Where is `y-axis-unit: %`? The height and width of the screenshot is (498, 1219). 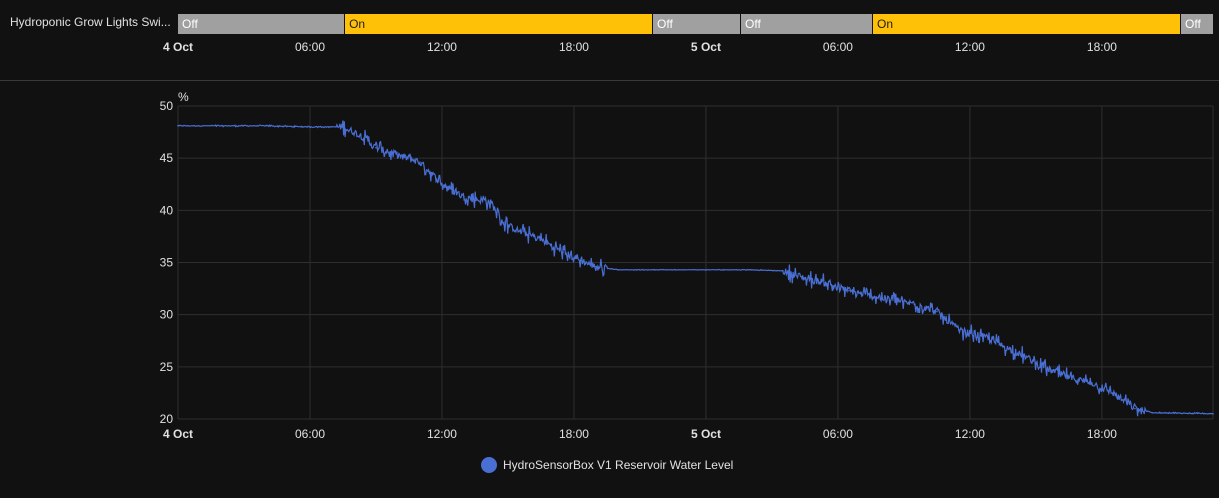 y-axis-unit: % is located at coordinates (183, 97).